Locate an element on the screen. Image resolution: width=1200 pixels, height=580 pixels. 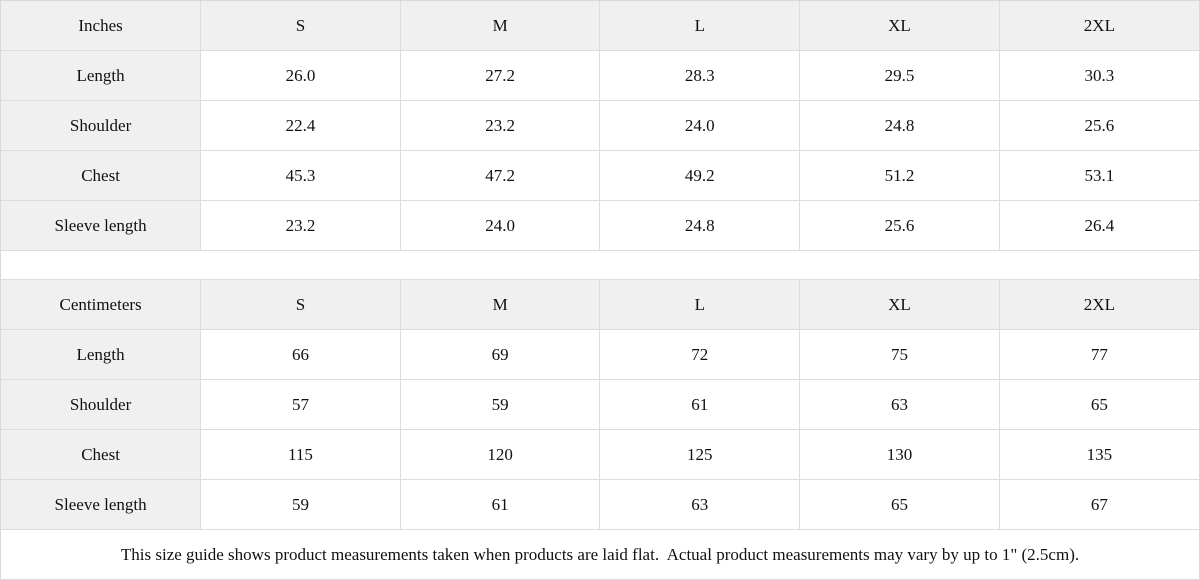
measurement-value: 69 is located at coordinates (500, 354).